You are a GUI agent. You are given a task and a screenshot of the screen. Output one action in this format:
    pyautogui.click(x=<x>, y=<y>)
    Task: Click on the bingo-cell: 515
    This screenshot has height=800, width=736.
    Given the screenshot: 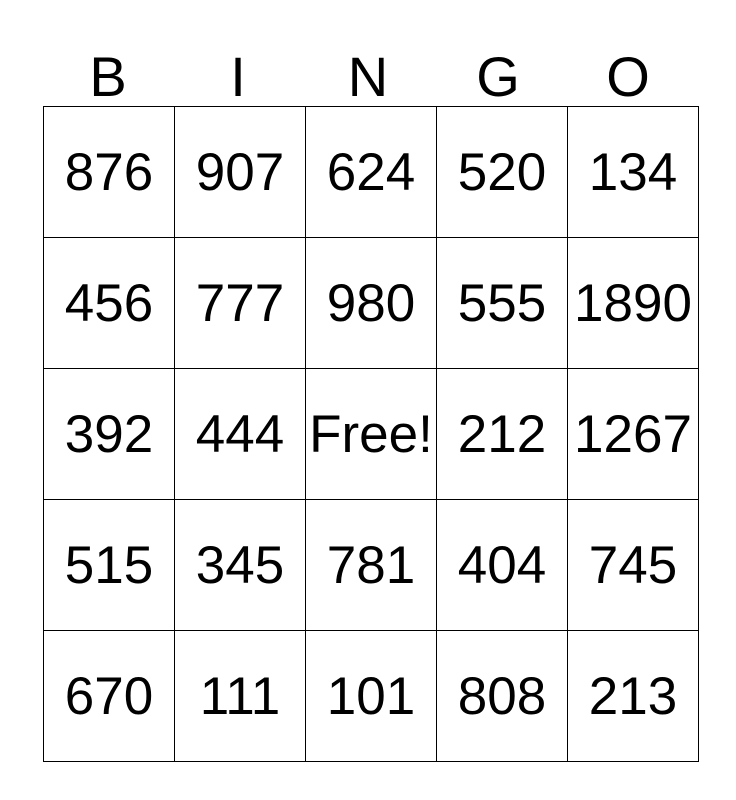 What is the action you would take?
    pyautogui.click(x=109, y=565)
    